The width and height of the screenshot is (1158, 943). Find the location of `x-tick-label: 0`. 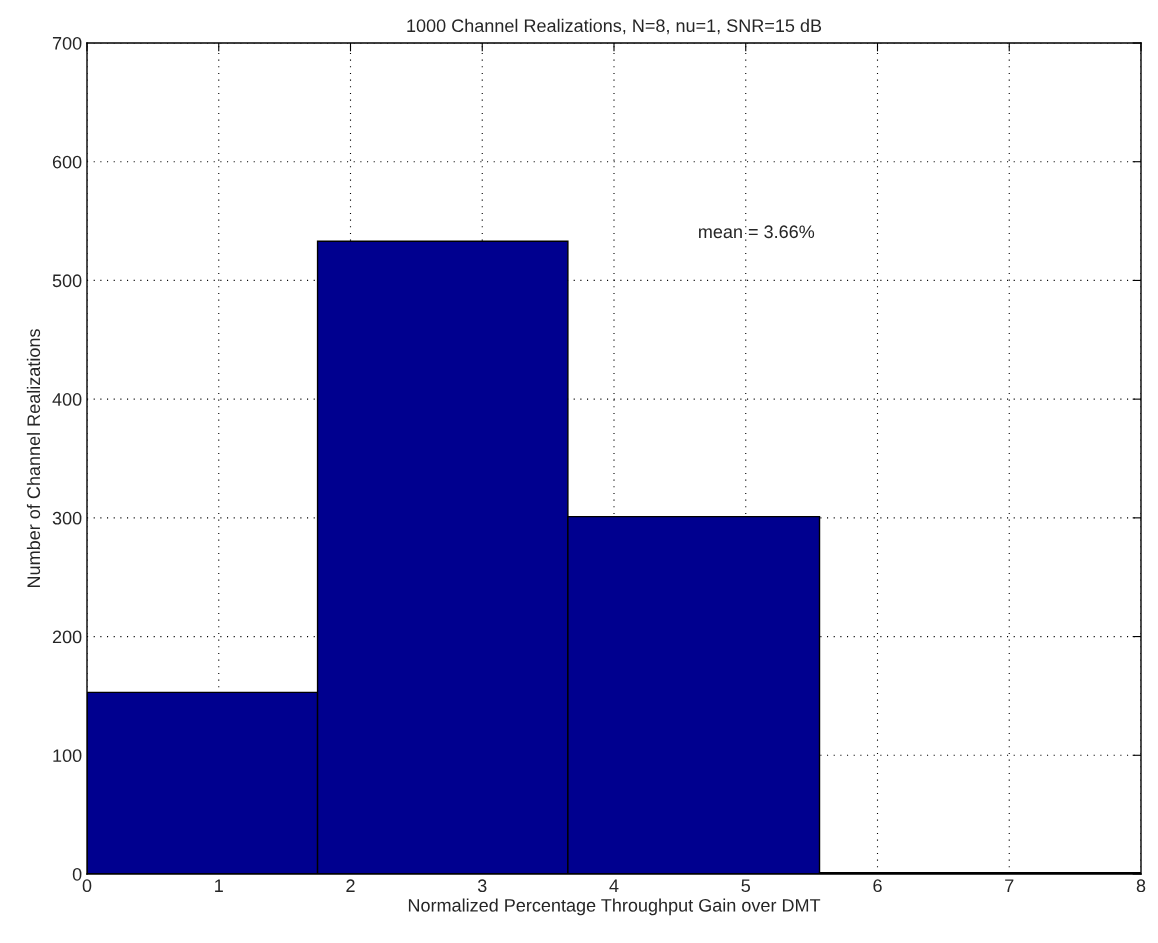

x-tick-label: 0 is located at coordinates (87, 886).